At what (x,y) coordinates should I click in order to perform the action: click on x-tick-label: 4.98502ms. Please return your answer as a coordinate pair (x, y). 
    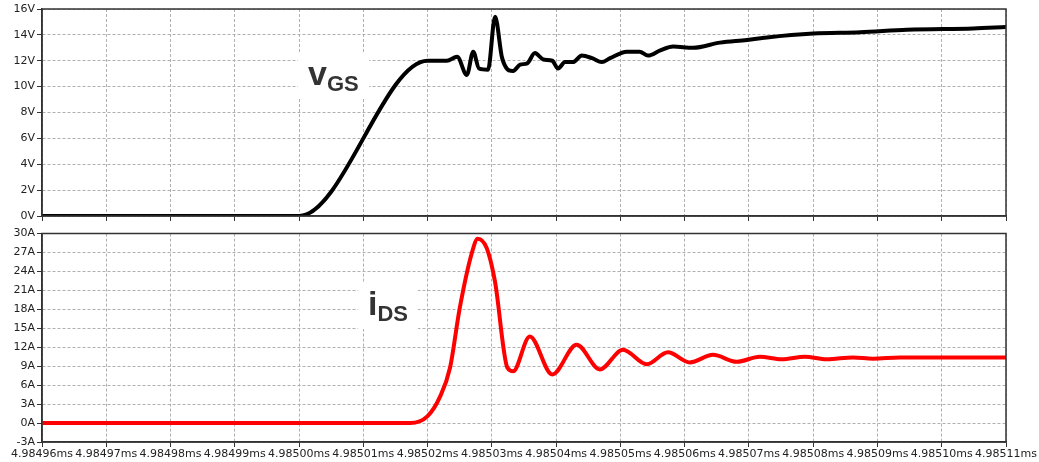
    Looking at the image, I should click on (427, 454).